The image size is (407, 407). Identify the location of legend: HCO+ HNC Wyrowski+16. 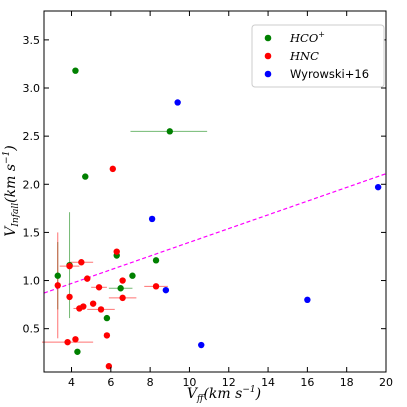
(318, 56).